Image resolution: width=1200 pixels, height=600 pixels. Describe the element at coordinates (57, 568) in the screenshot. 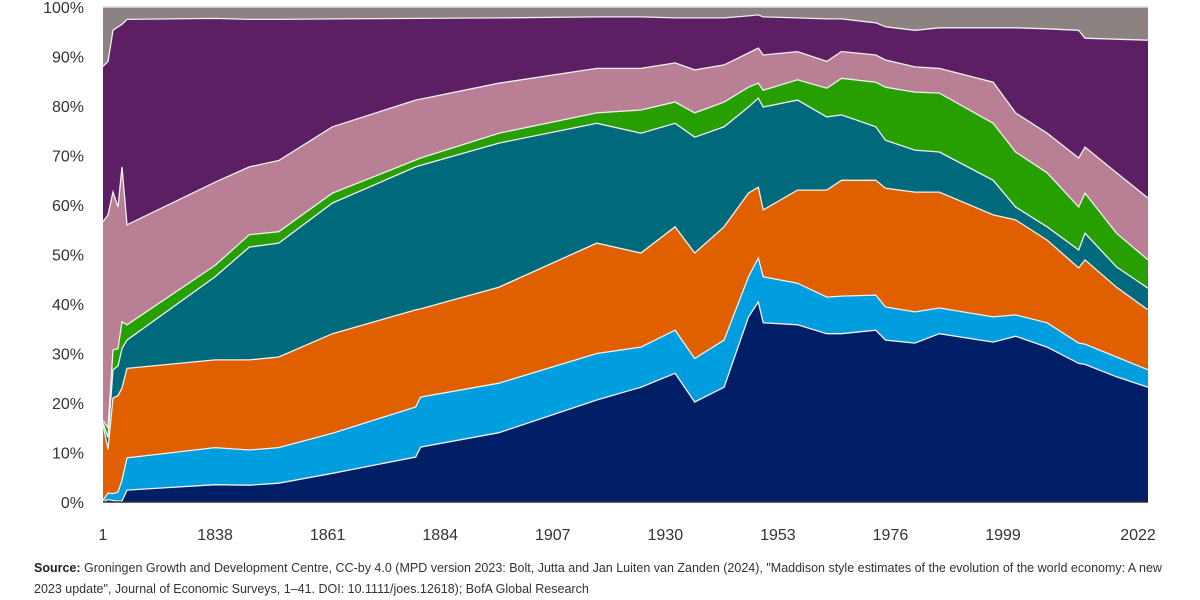

I see `source-label: Source:` at that location.